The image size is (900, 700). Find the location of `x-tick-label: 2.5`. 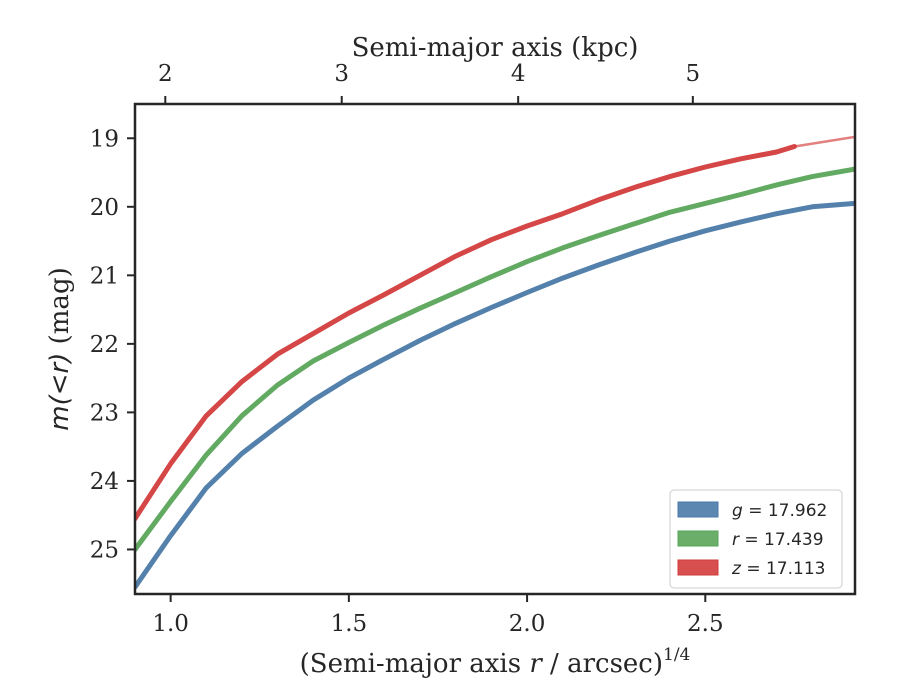

x-tick-label: 2.5 is located at coordinates (705, 624).